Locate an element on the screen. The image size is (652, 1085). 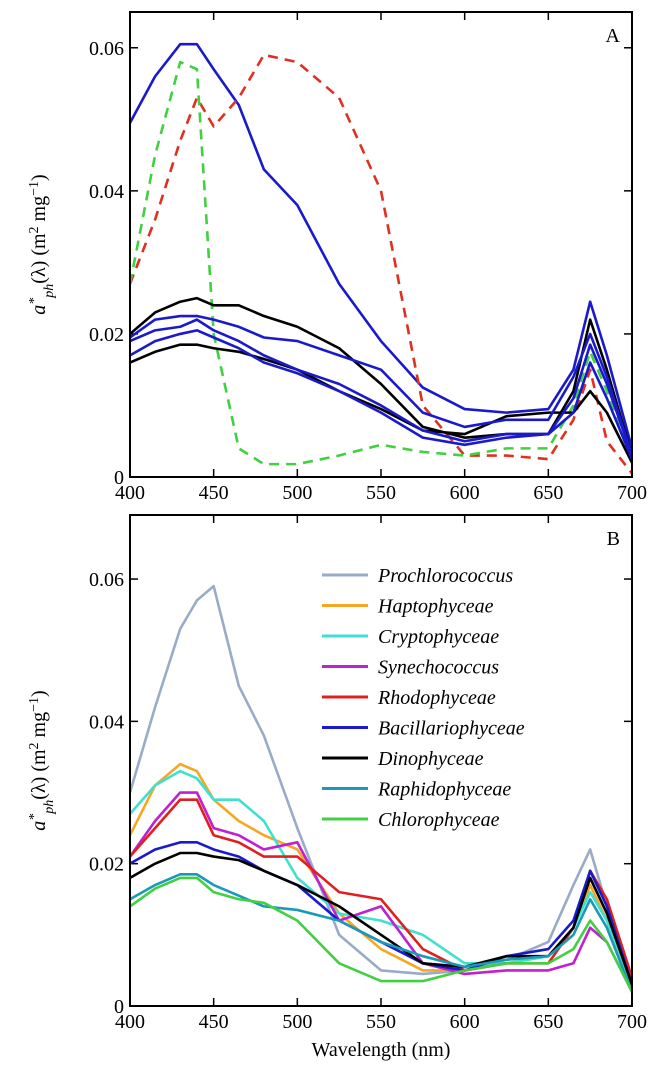
legend-text: Prochlorococcus is located at coordinates (445, 576).